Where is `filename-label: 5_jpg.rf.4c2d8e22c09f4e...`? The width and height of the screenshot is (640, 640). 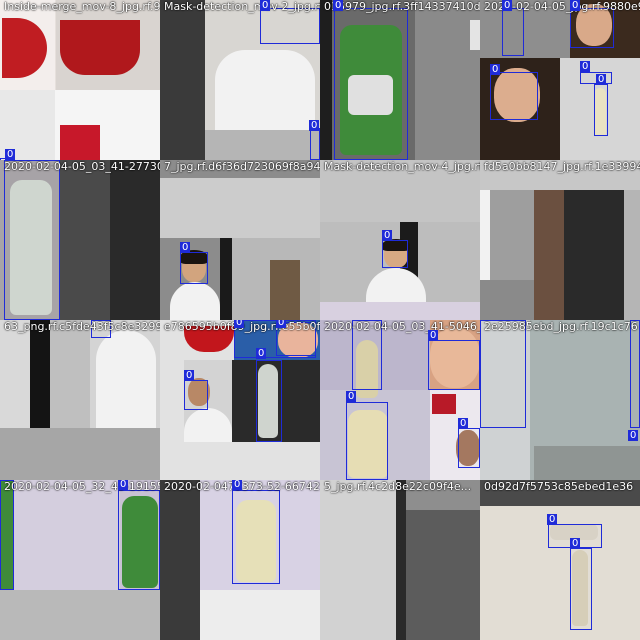
filename-label: 5_jpg.rf.4c2d8e22c09f4e... is located at coordinates (398, 486).